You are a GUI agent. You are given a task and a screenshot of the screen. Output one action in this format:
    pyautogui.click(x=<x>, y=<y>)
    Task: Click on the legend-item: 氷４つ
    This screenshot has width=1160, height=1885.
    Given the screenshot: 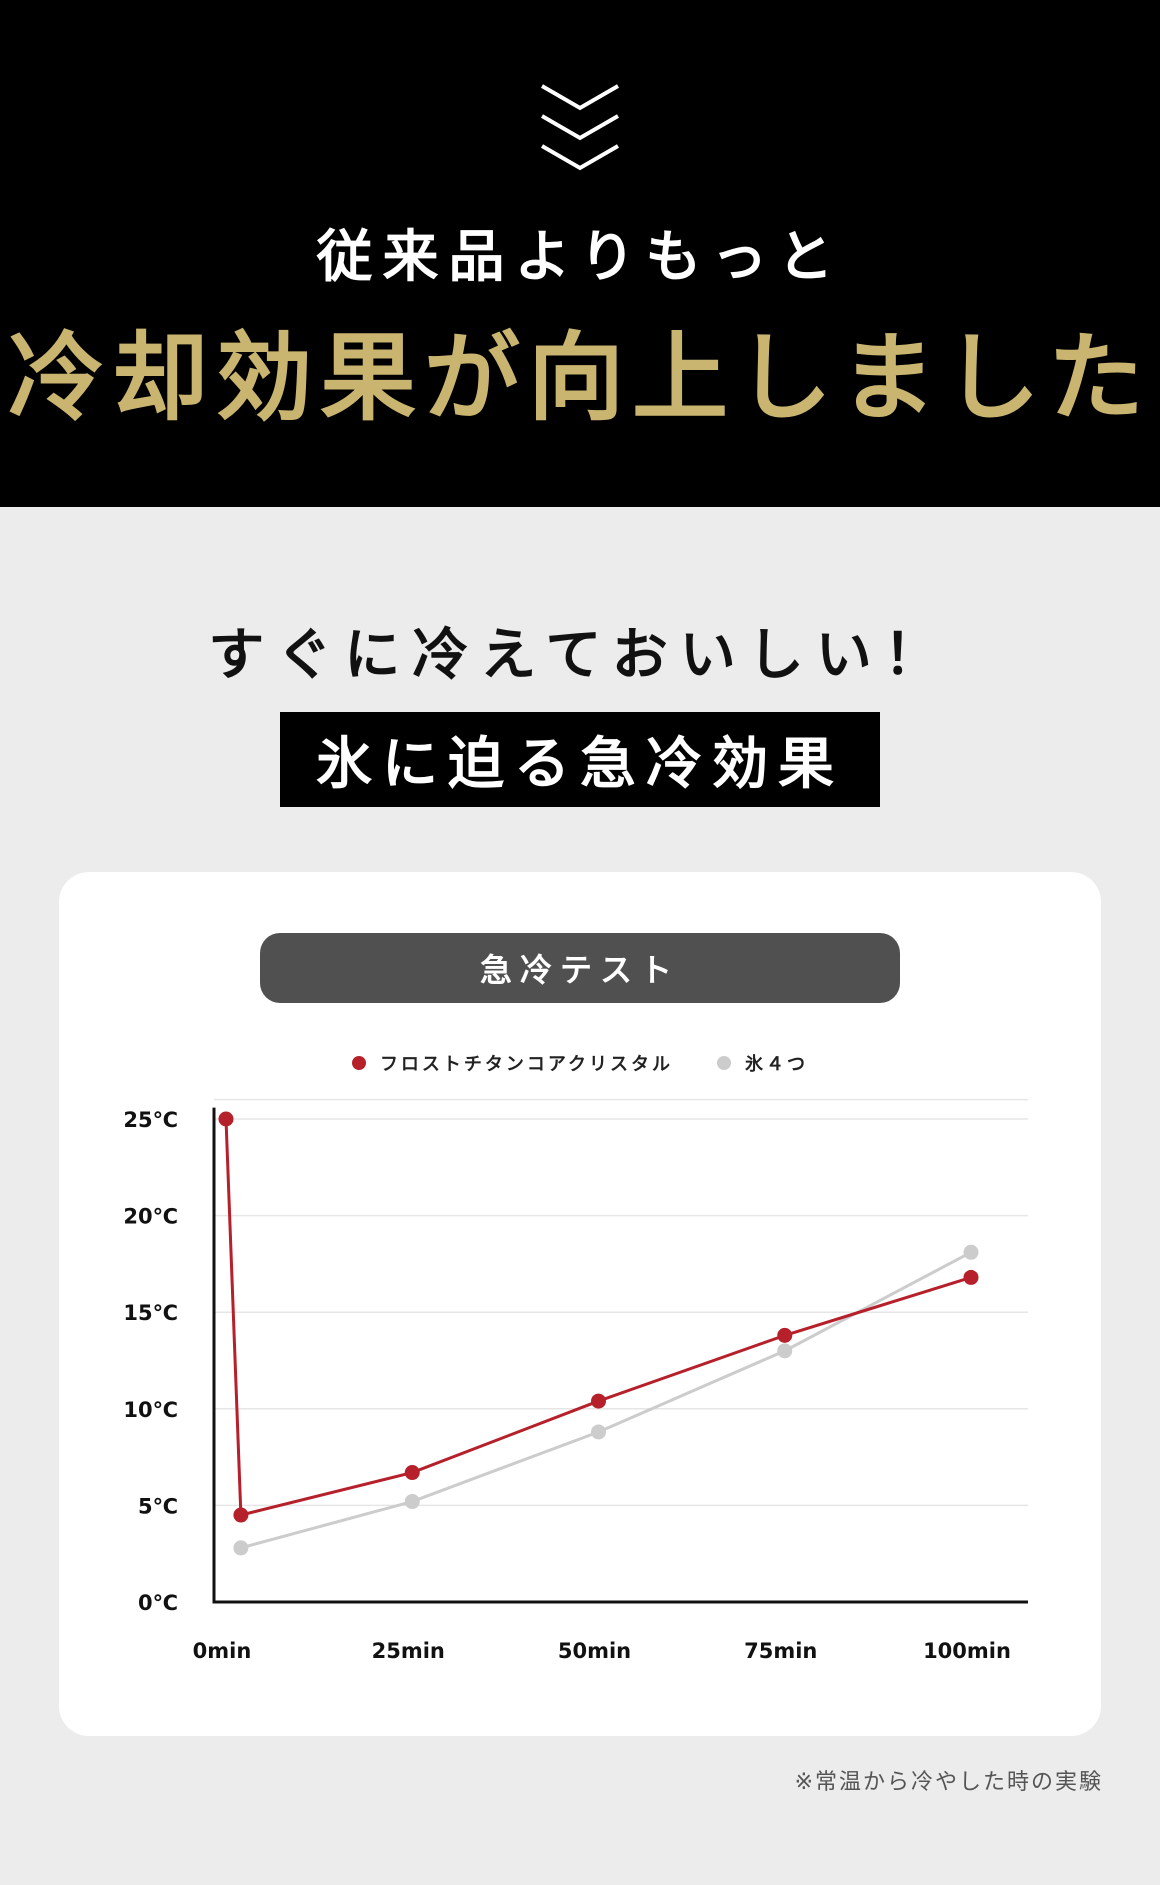 What is the action you would take?
    pyautogui.click(x=762, y=1063)
    